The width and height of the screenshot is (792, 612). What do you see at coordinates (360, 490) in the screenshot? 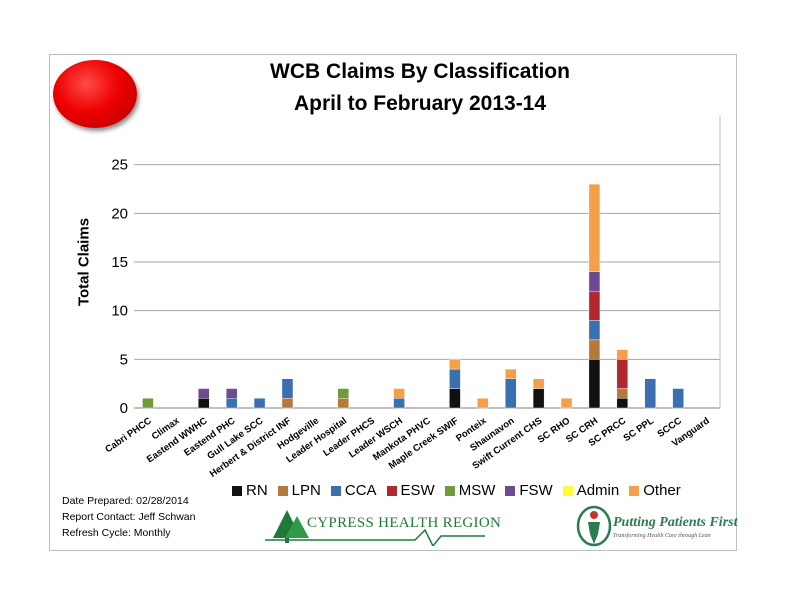
I see `legend-label-cca: CCA` at bounding box center [360, 490].